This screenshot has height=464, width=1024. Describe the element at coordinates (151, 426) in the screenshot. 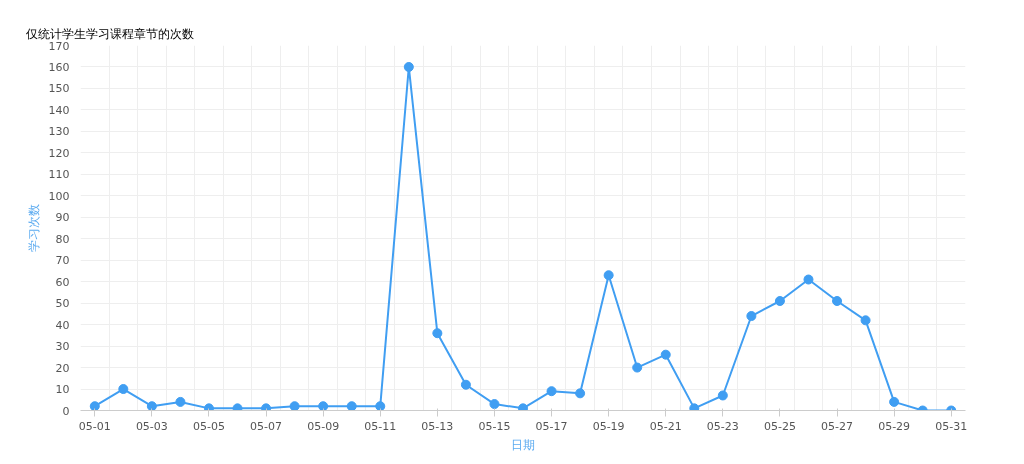

I see `x-tick-label: 05-03` at that location.